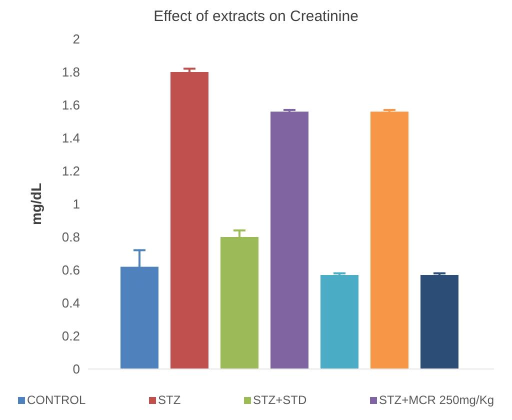 This screenshot has height=420, width=512. What do you see at coordinates (56, 400) in the screenshot?
I see `legend-label: CONTROL` at bounding box center [56, 400].